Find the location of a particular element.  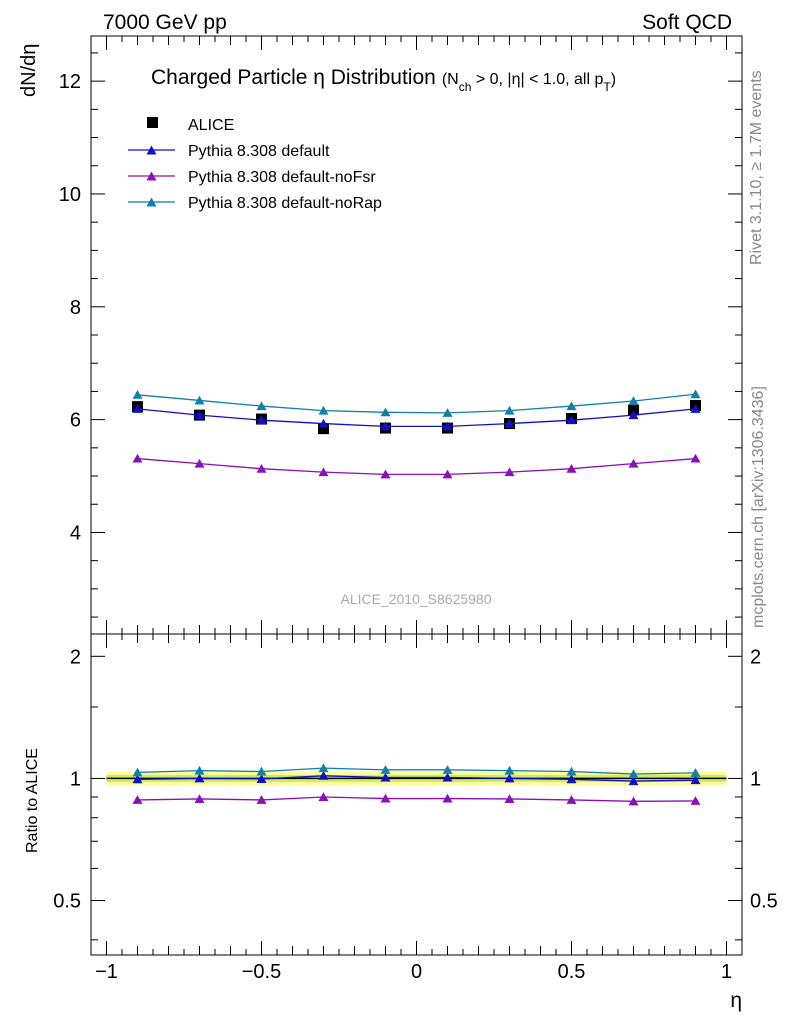

x-tick-label: 1 is located at coordinates (726, 972).